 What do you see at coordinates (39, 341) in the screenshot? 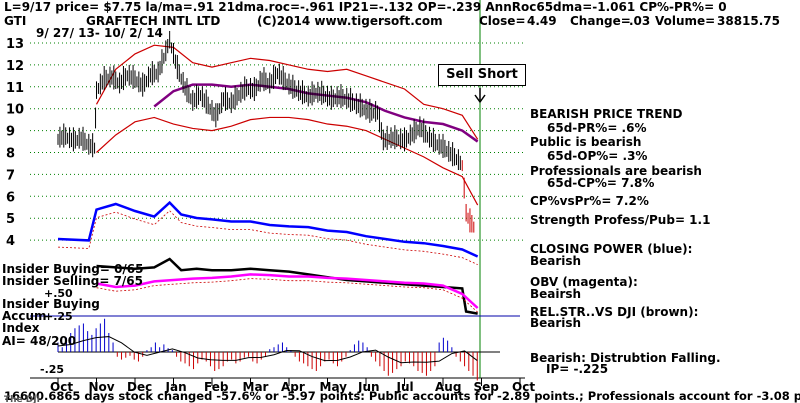
I see `ai-label: AI= 48/200` at bounding box center [39, 341].